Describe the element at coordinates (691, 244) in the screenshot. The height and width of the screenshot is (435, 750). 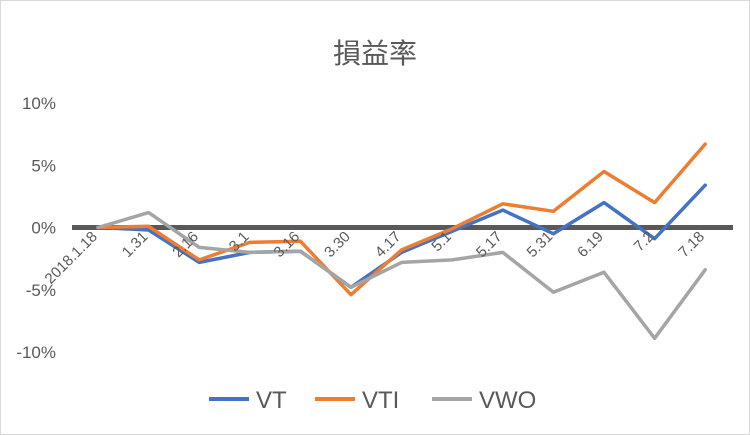
I see `x-tick-label: 7.18` at that location.